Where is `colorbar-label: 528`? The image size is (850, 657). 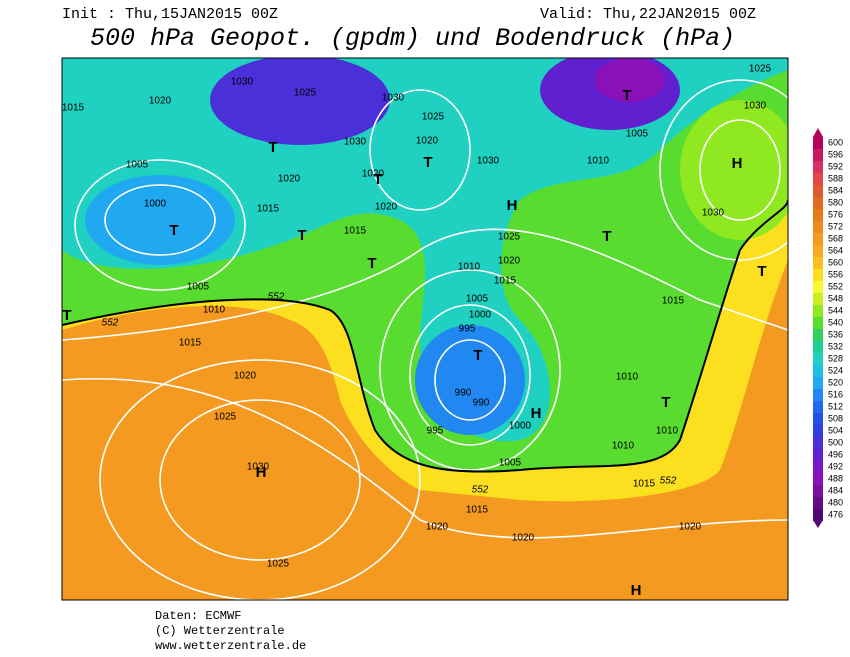
colorbar-label: 528 is located at coordinates (835, 358).